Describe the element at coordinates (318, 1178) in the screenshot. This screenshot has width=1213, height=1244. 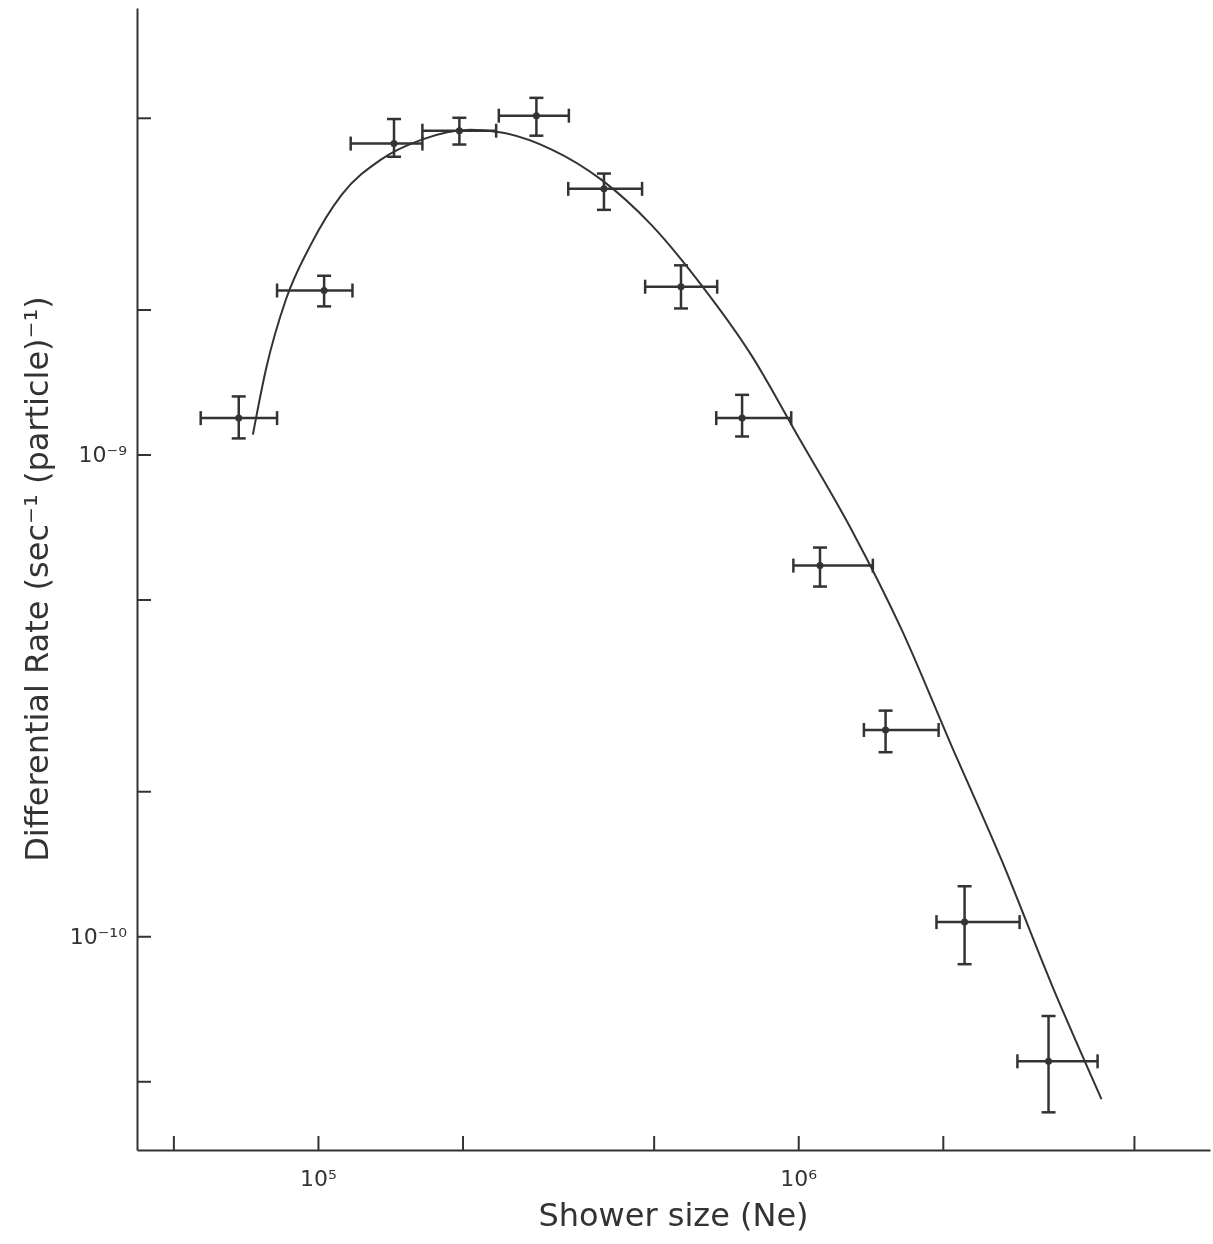
I see `x-tick-label: 10⁵` at that location.